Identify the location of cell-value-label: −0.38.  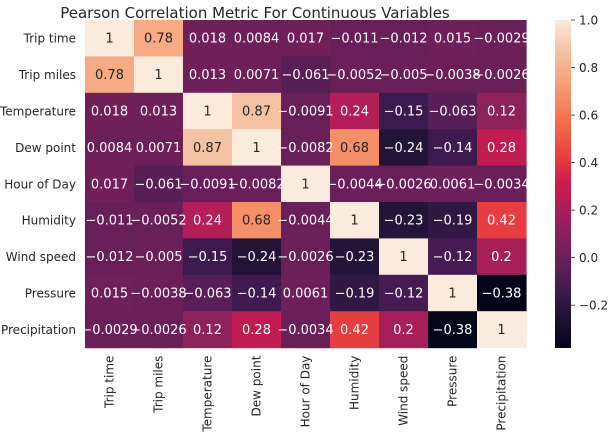
(502, 294).